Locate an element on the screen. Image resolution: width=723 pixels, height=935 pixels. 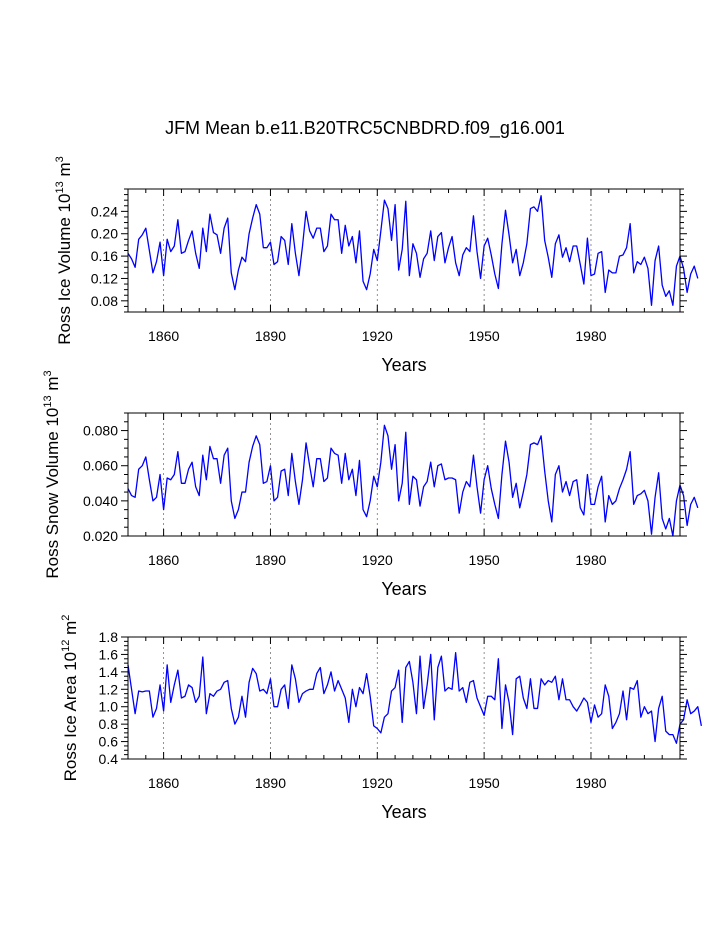
y-axis-title: Ross Ice Area 1012 m2 is located at coordinates (70, 698).